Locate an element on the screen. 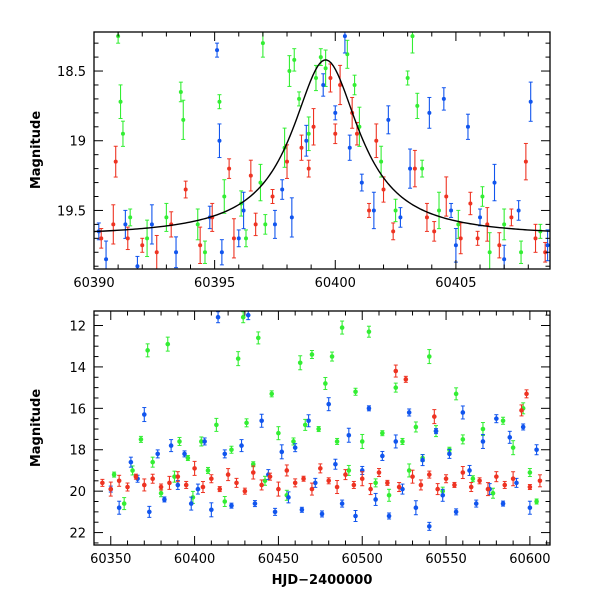  bottom-x-tick-label: 60600 is located at coordinates (529, 559).